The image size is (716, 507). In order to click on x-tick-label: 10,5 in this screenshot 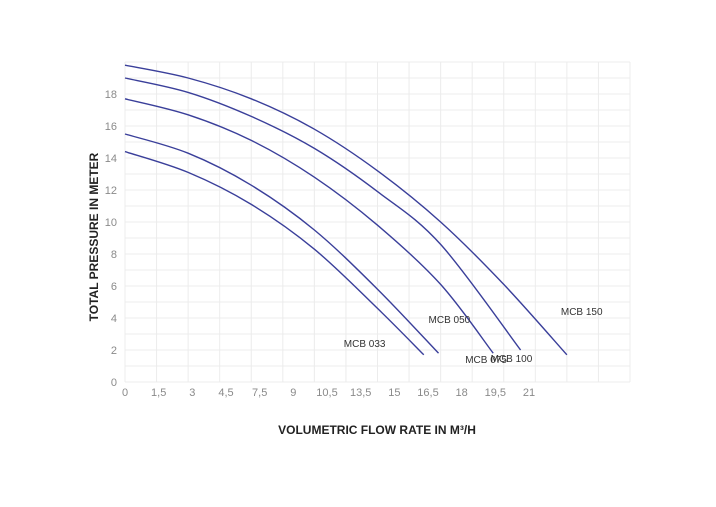, I will do `click(326, 393)`.